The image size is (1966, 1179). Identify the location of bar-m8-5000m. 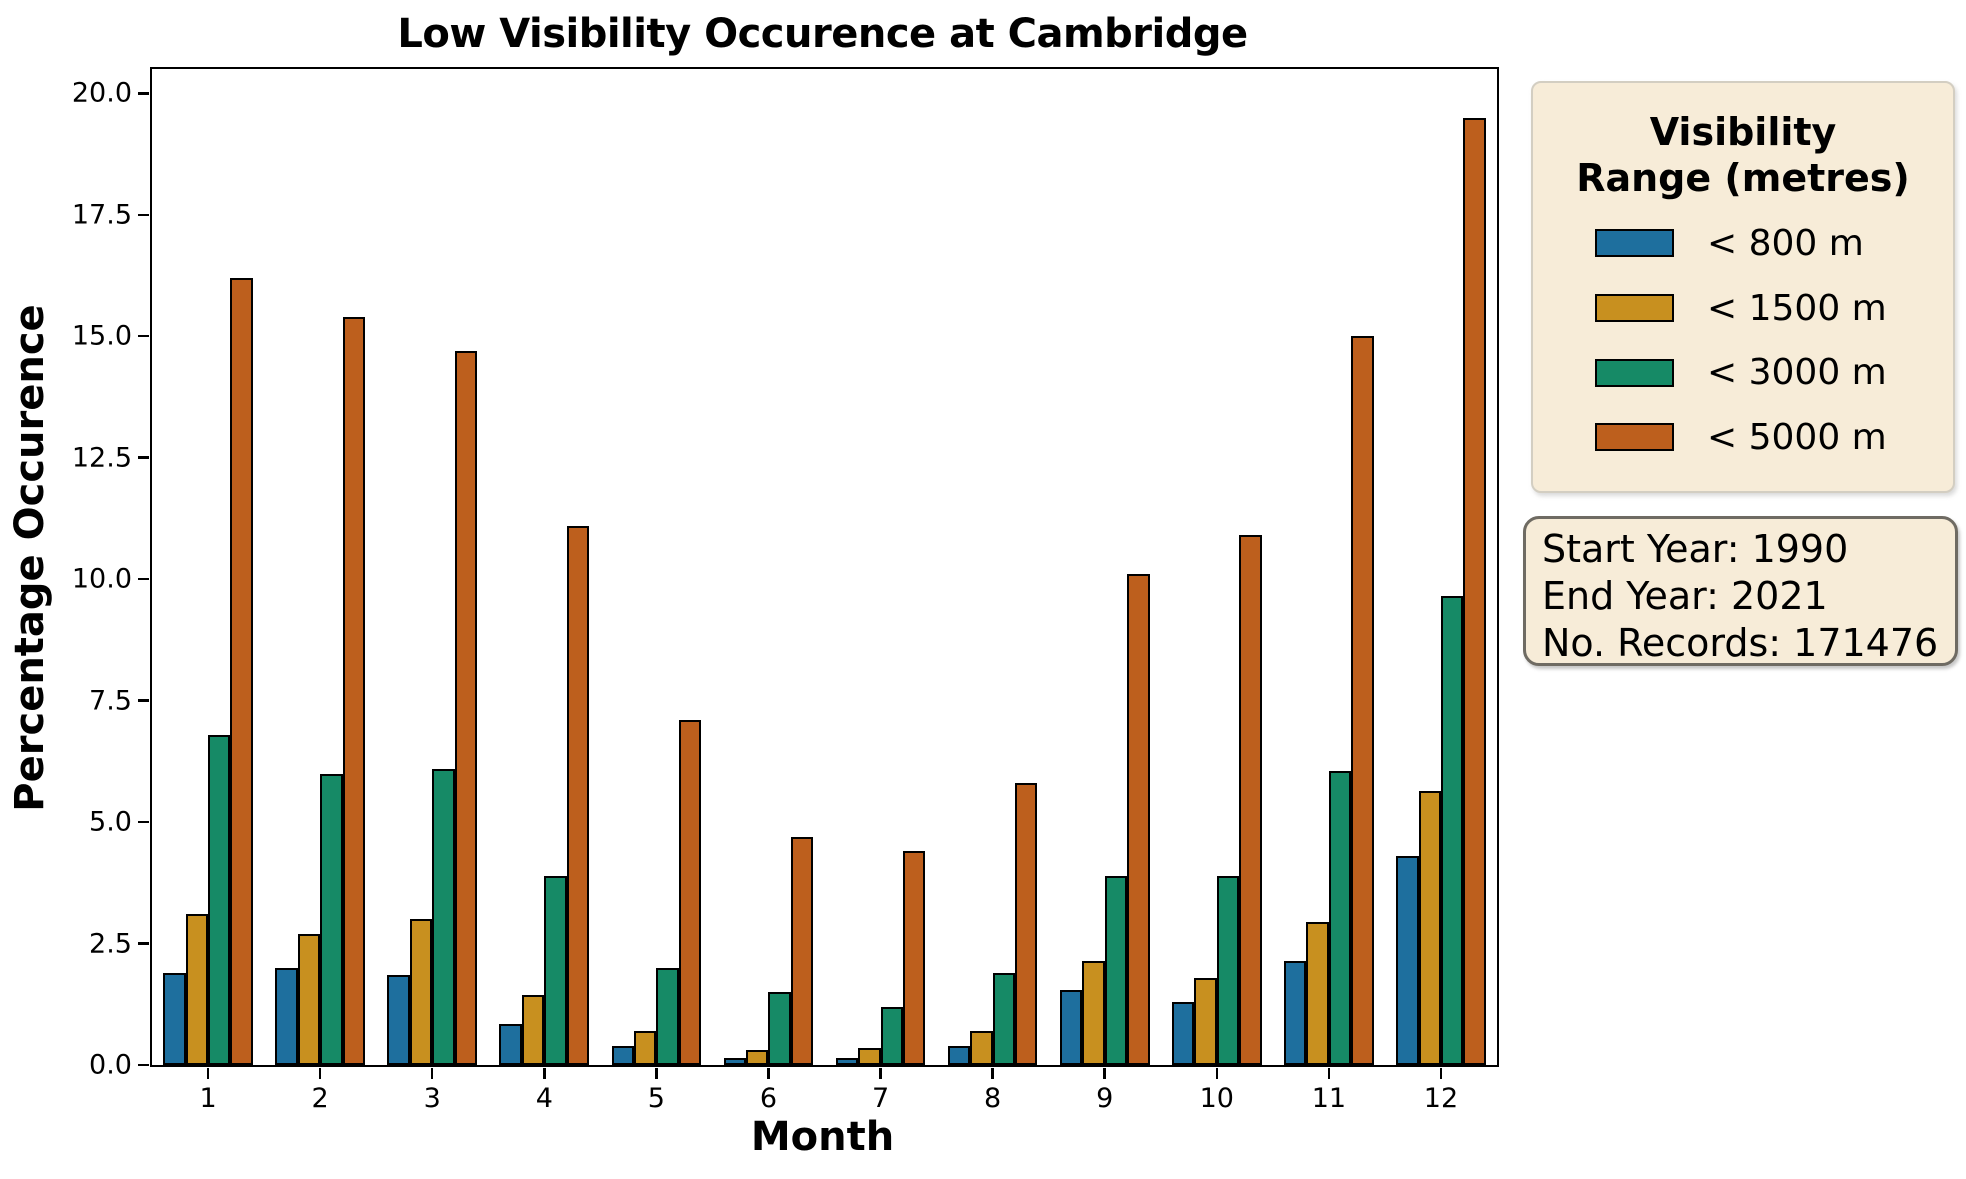
(1026, 924).